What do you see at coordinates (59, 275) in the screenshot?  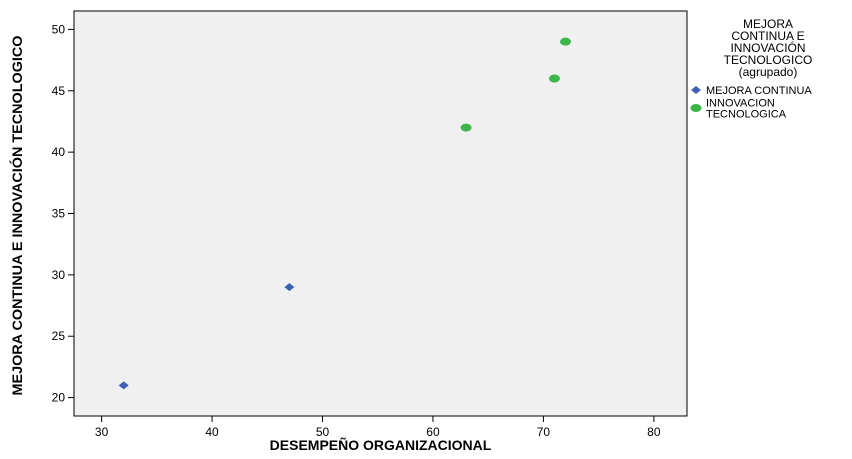 I see `y-tick-label: 30` at bounding box center [59, 275].